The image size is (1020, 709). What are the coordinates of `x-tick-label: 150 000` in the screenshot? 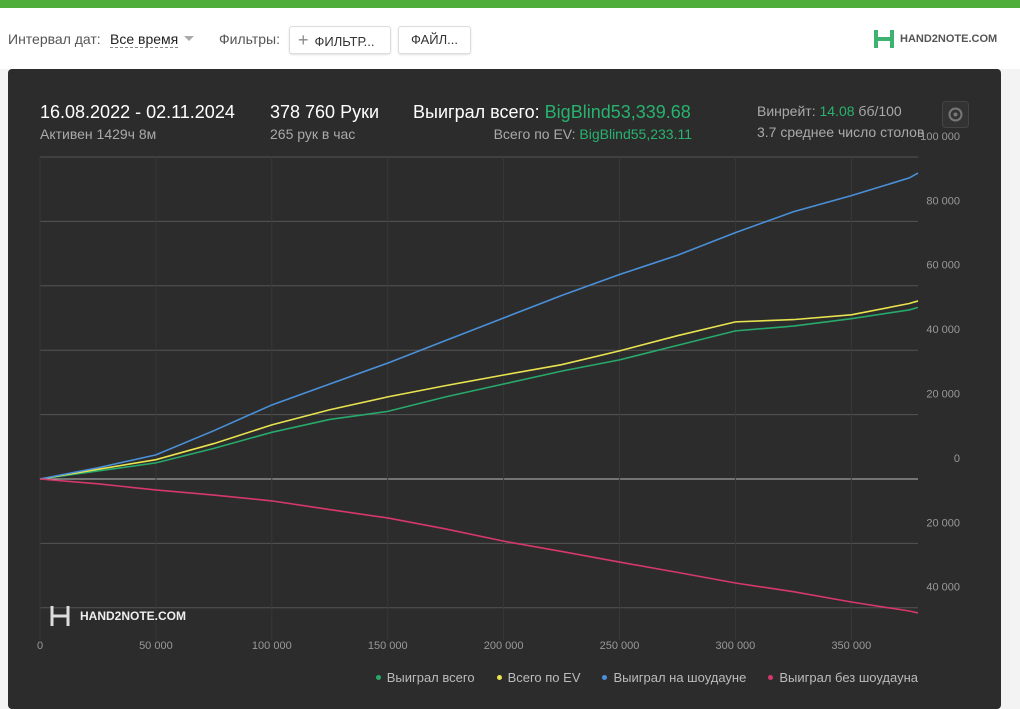 It's located at (388, 646).